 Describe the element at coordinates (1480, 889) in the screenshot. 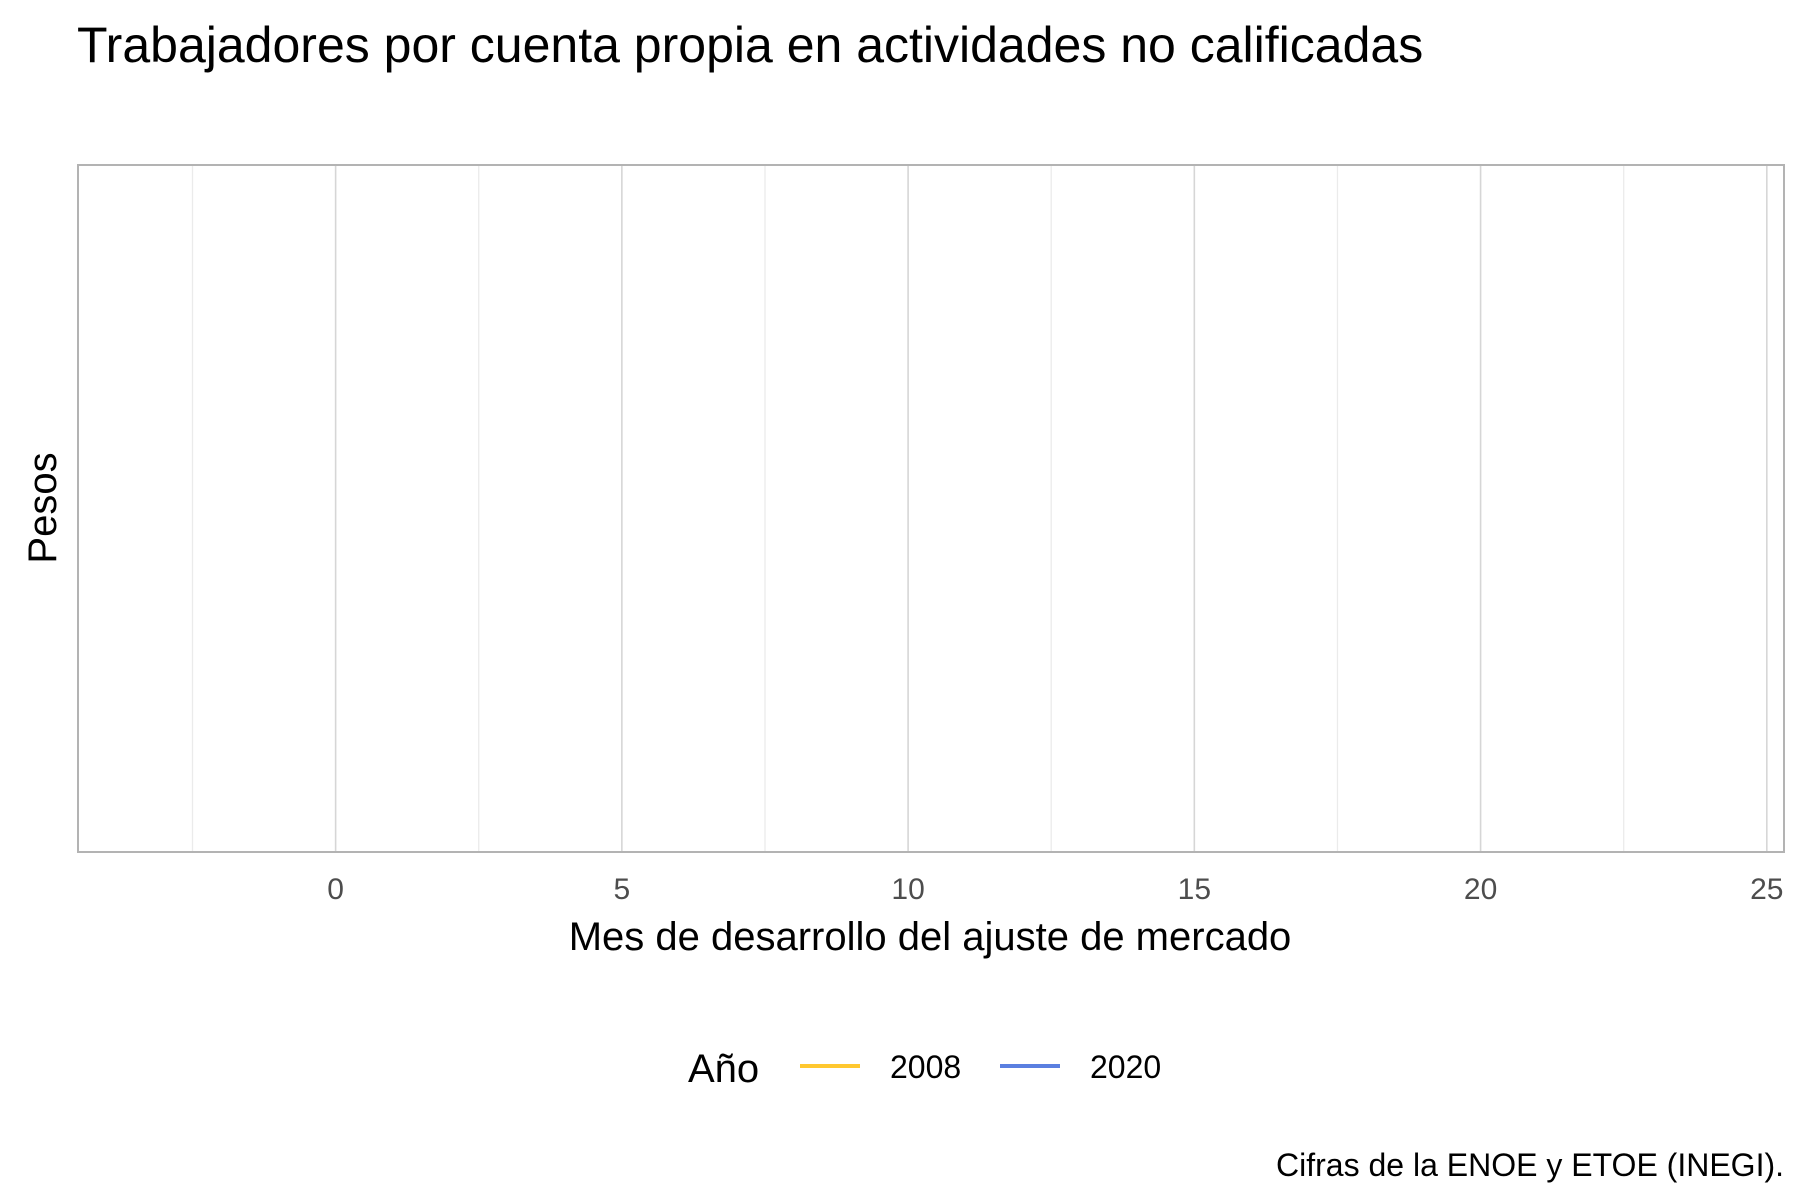

I see `x-tick-label: 20` at that location.